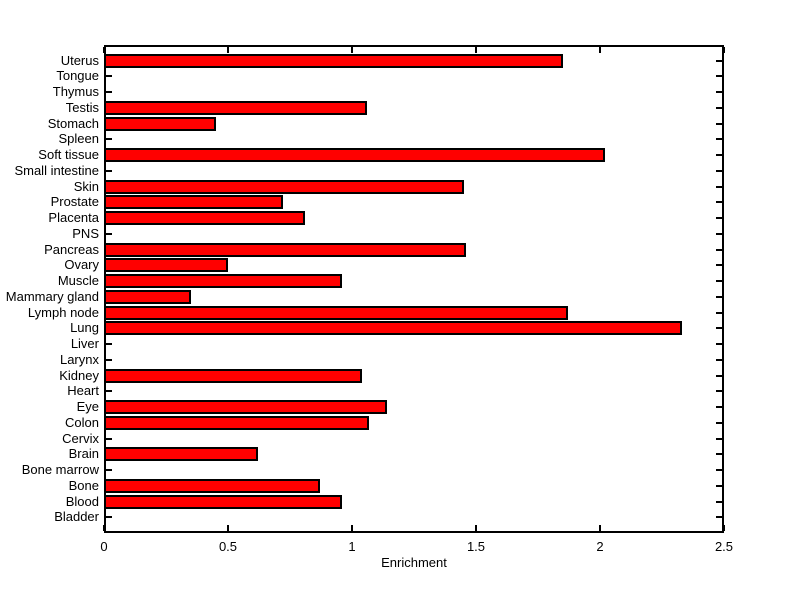  What do you see at coordinates (52, 296) in the screenshot?
I see `y-tick-label: Mammary gland` at bounding box center [52, 296].